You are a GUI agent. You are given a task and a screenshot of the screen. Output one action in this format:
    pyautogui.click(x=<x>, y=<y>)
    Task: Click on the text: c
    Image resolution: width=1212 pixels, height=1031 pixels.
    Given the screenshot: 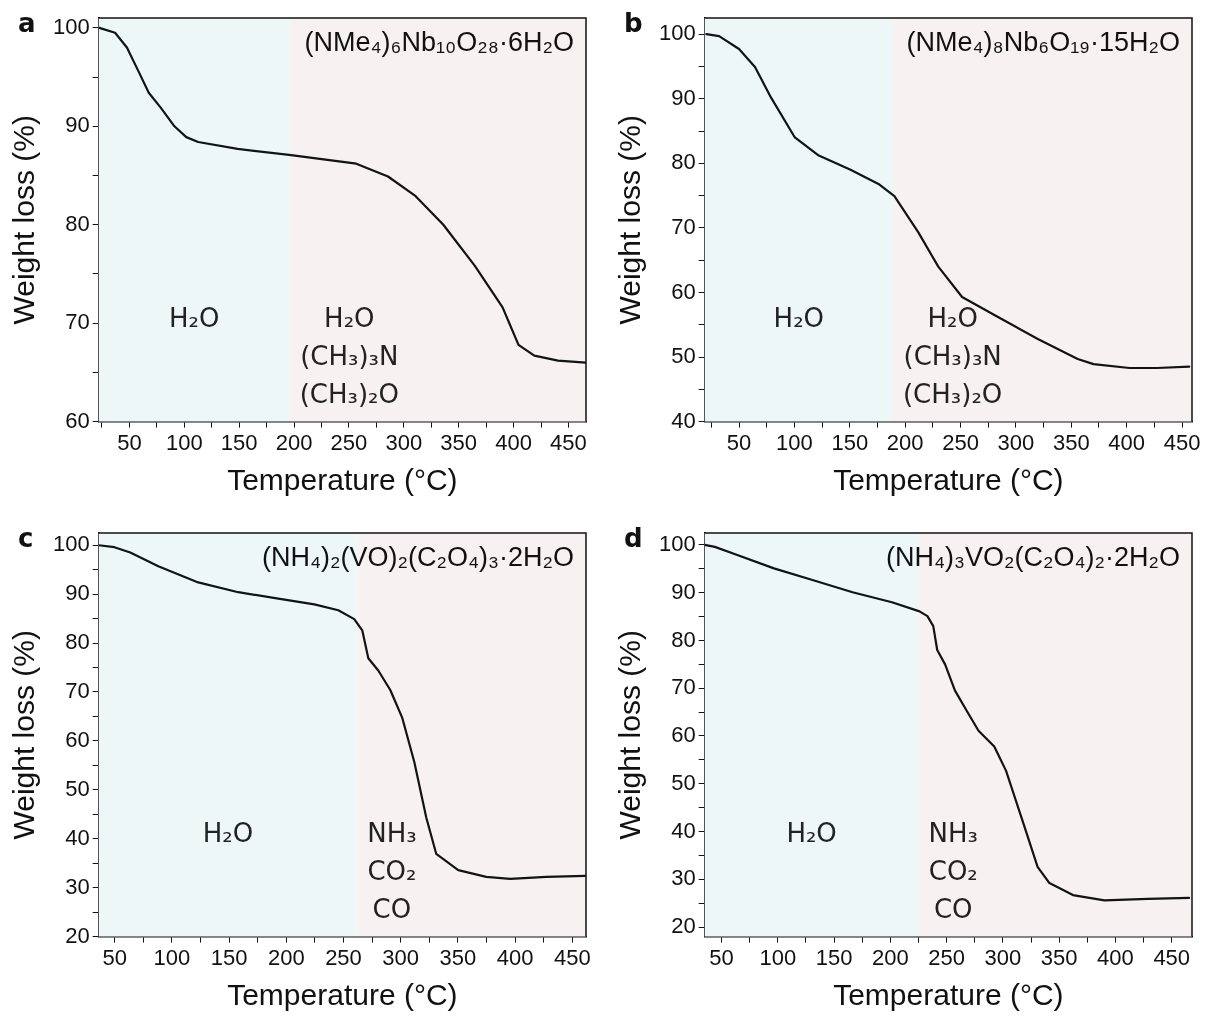 What is the action you would take?
    pyautogui.click(x=26, y=537)
    